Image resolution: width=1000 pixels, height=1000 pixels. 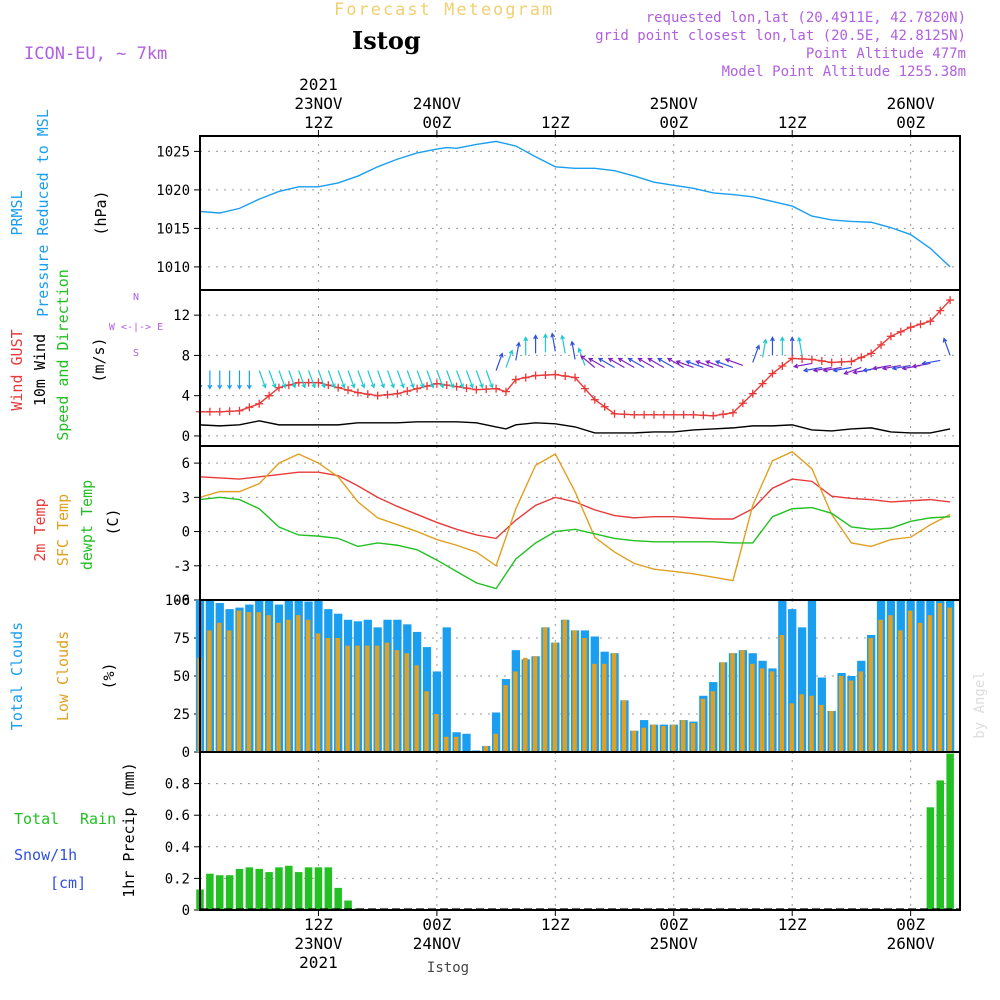 I want to click on low-clouds-label: Low Clouds, so click(x=63, y=676).